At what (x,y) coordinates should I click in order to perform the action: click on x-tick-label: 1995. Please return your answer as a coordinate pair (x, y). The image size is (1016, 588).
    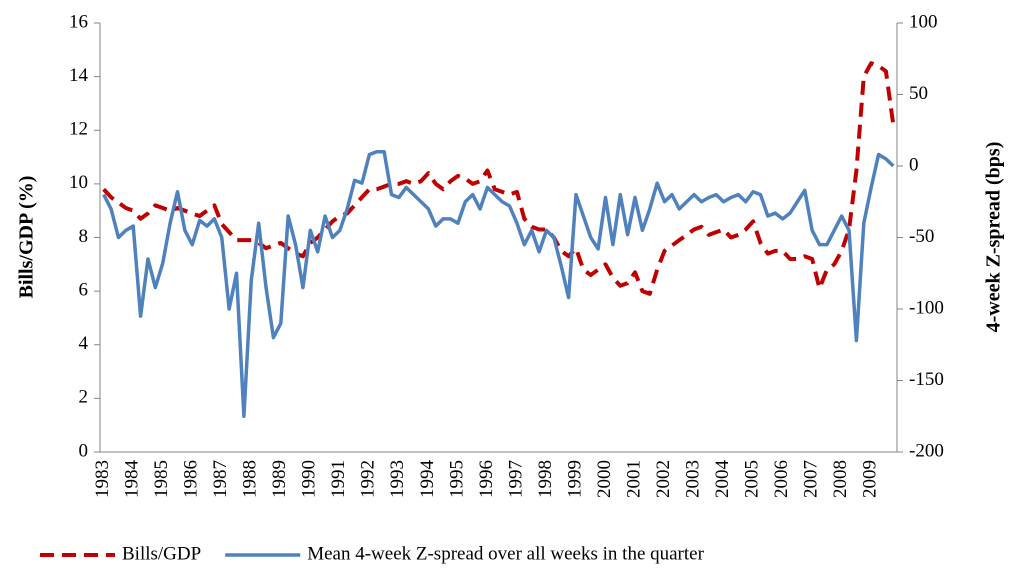
    Looking at the image, I should click on (456, 479).